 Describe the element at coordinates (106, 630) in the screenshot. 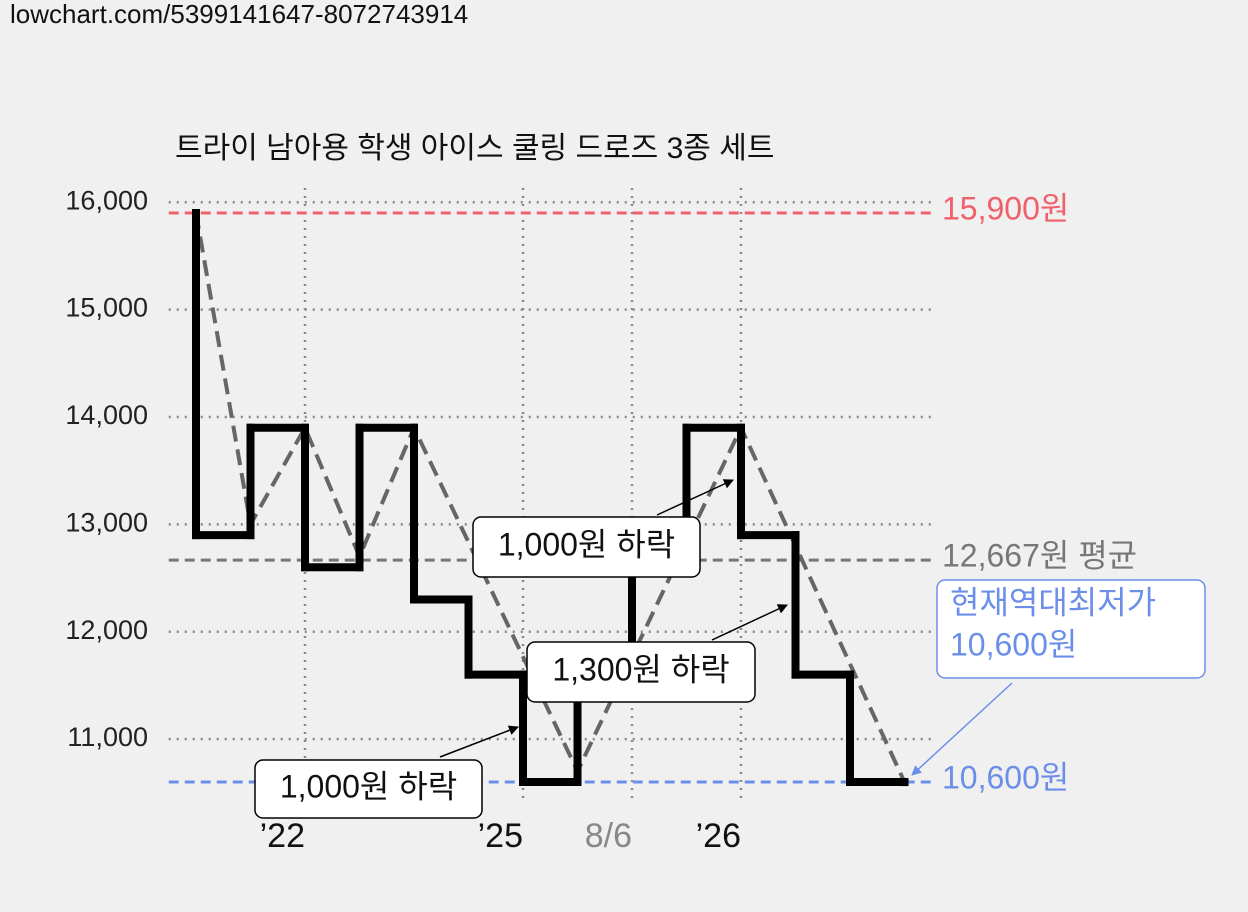

I see `y-tick-label: 12,000` at that location.